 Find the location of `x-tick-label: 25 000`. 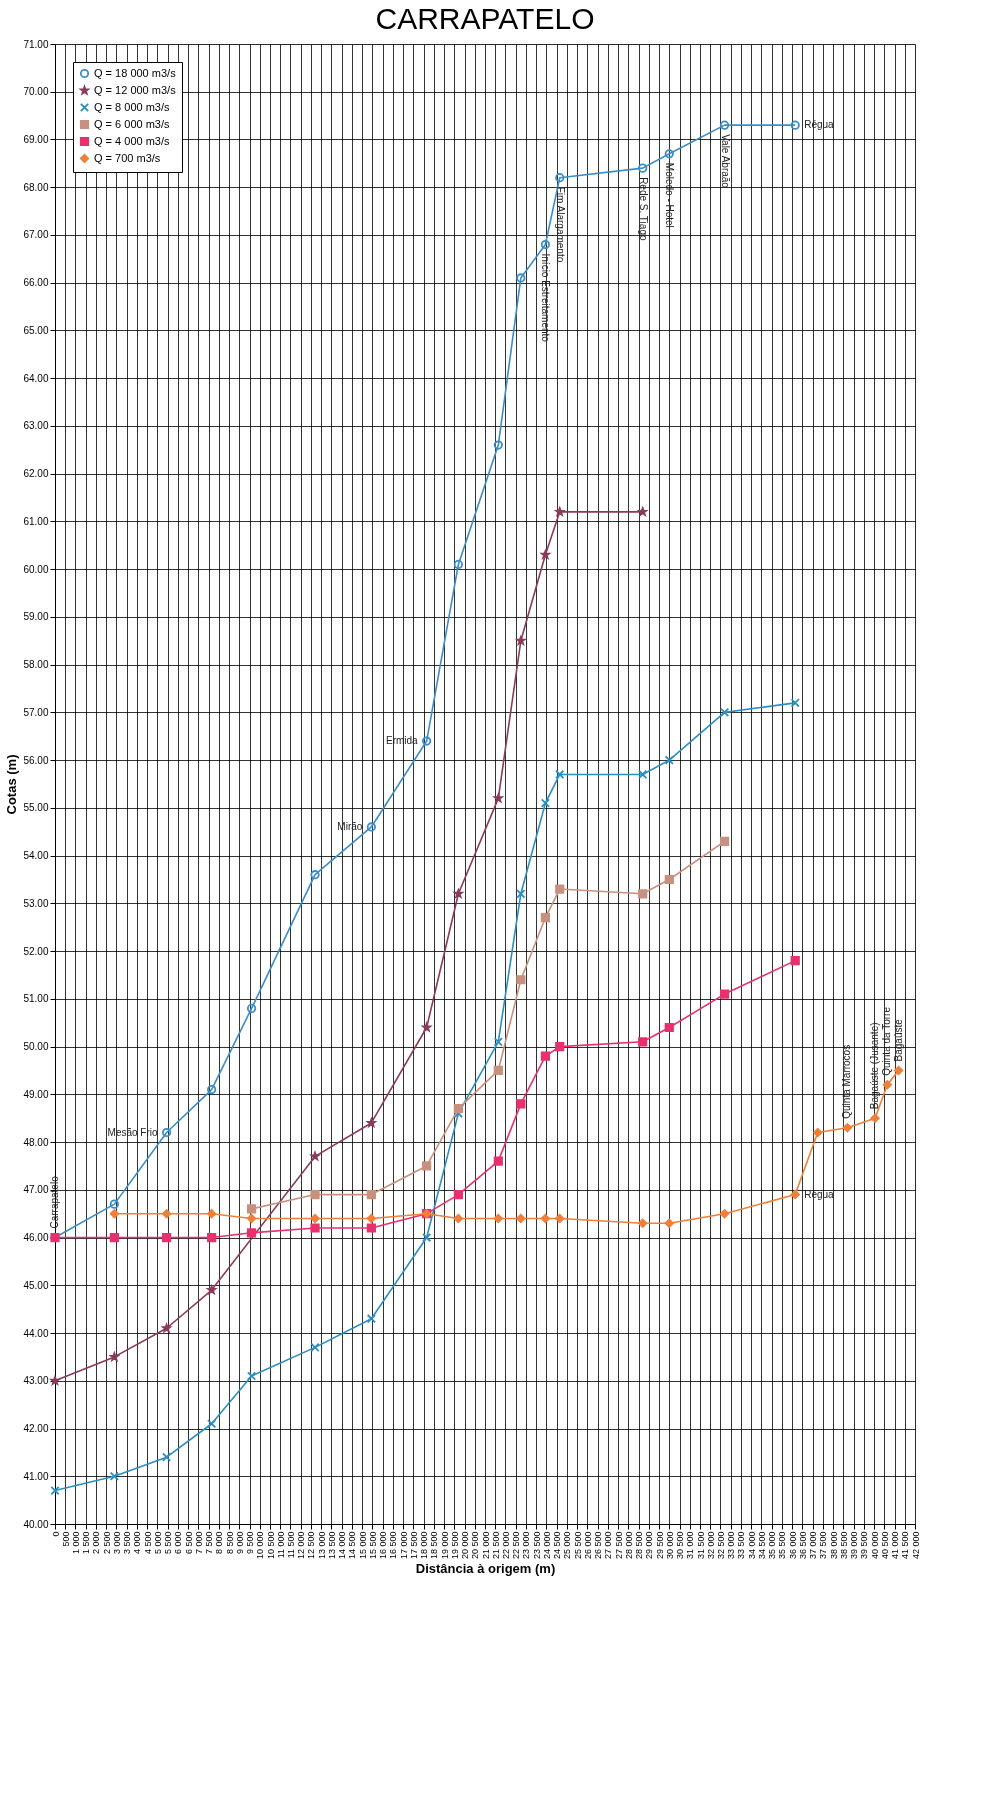

x-tick-label: 25 000 is located at coordinates (567, 1545).